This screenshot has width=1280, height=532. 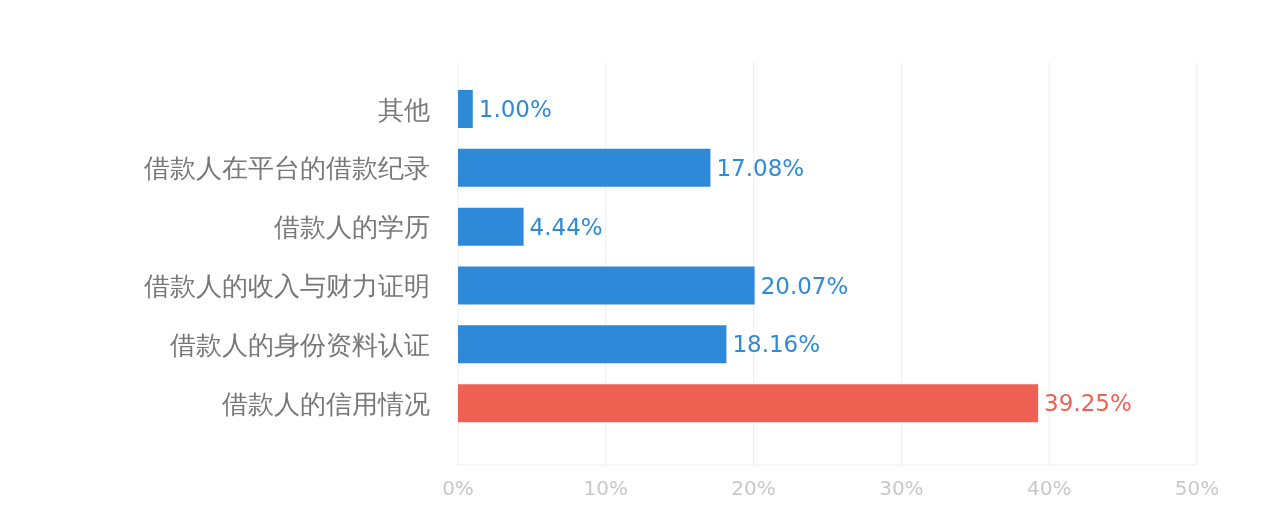 I want to click on data-label: 17.08%, so click(x=760, y=167).